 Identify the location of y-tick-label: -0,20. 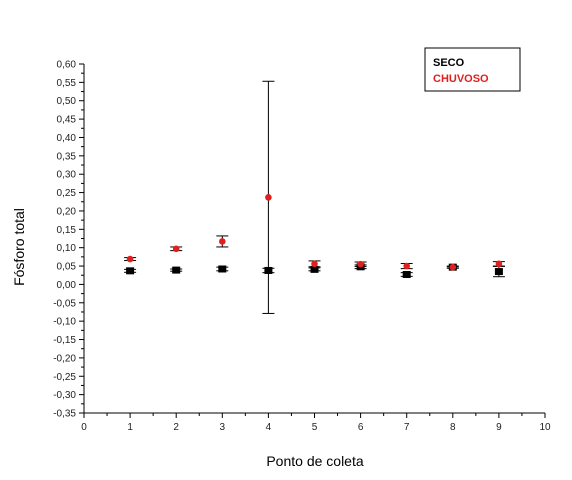
(64, 358).